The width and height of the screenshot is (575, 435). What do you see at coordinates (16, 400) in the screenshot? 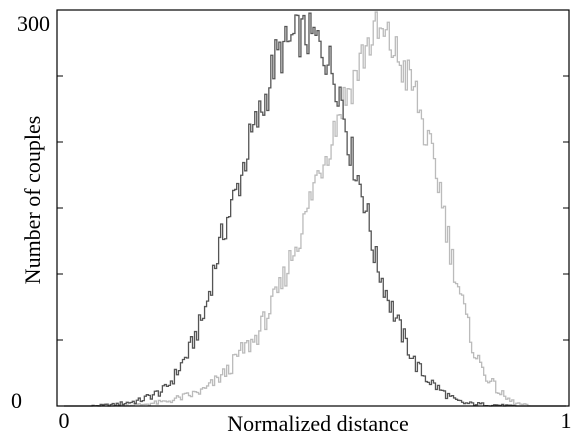
I see `y-tick-label-0: 0` at bounding box center [16, 400].